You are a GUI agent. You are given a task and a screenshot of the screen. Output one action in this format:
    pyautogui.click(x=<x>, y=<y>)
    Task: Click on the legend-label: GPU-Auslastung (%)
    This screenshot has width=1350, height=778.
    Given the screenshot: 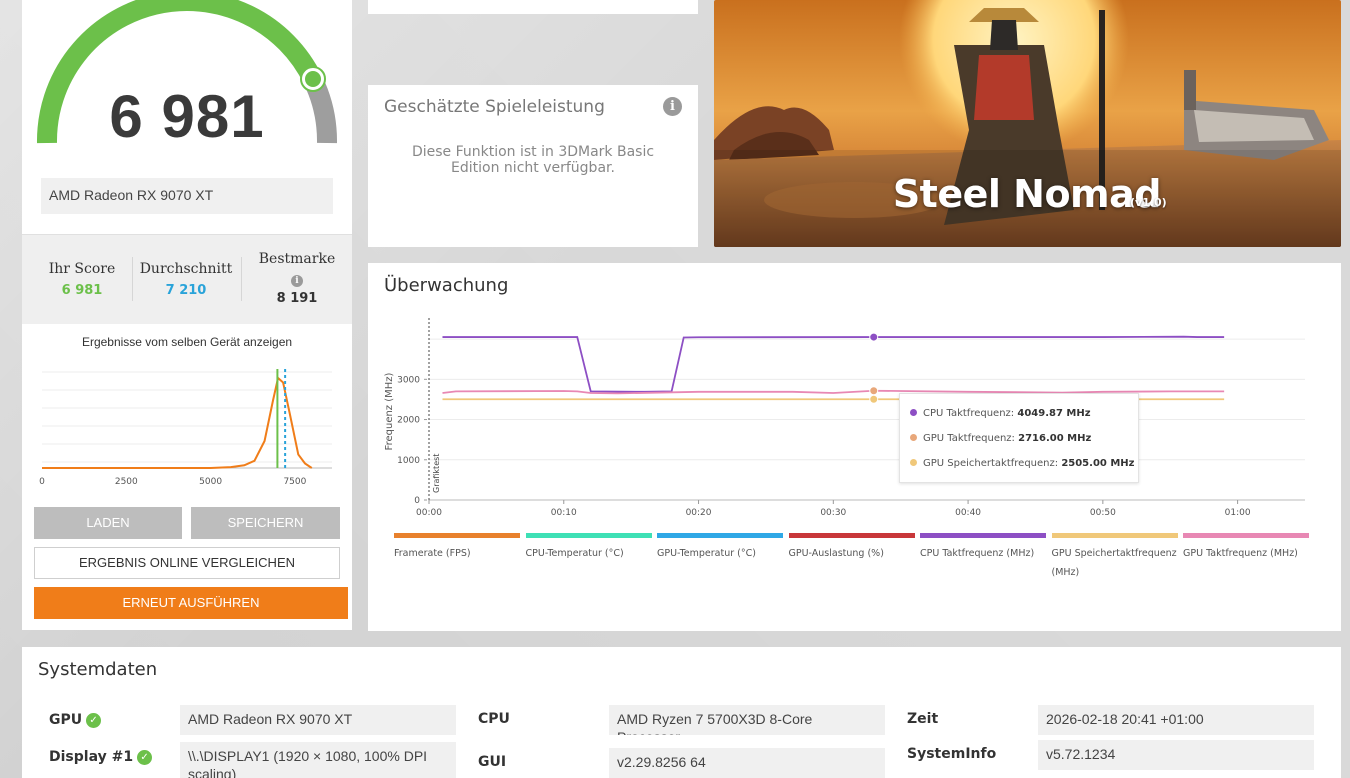 What is the action you would take?
    pyautogui.click(x=836, y=553)
    